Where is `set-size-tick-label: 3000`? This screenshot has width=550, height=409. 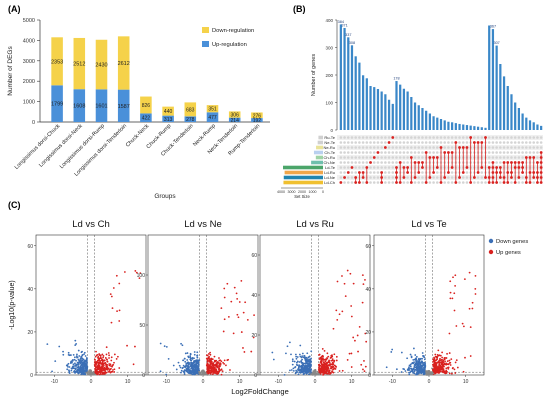
set-size-tick-label: 3000 is located at coordinates (292, 192).